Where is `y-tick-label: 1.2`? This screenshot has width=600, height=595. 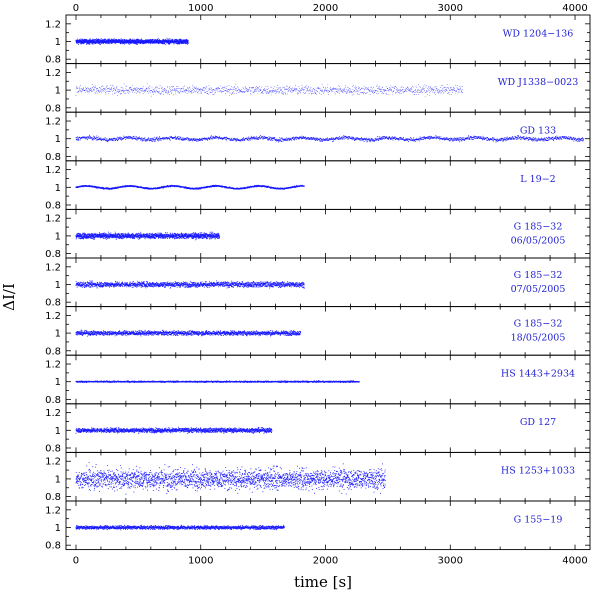
y-tick-label: 1.2 is located at coordinates (53, 73).